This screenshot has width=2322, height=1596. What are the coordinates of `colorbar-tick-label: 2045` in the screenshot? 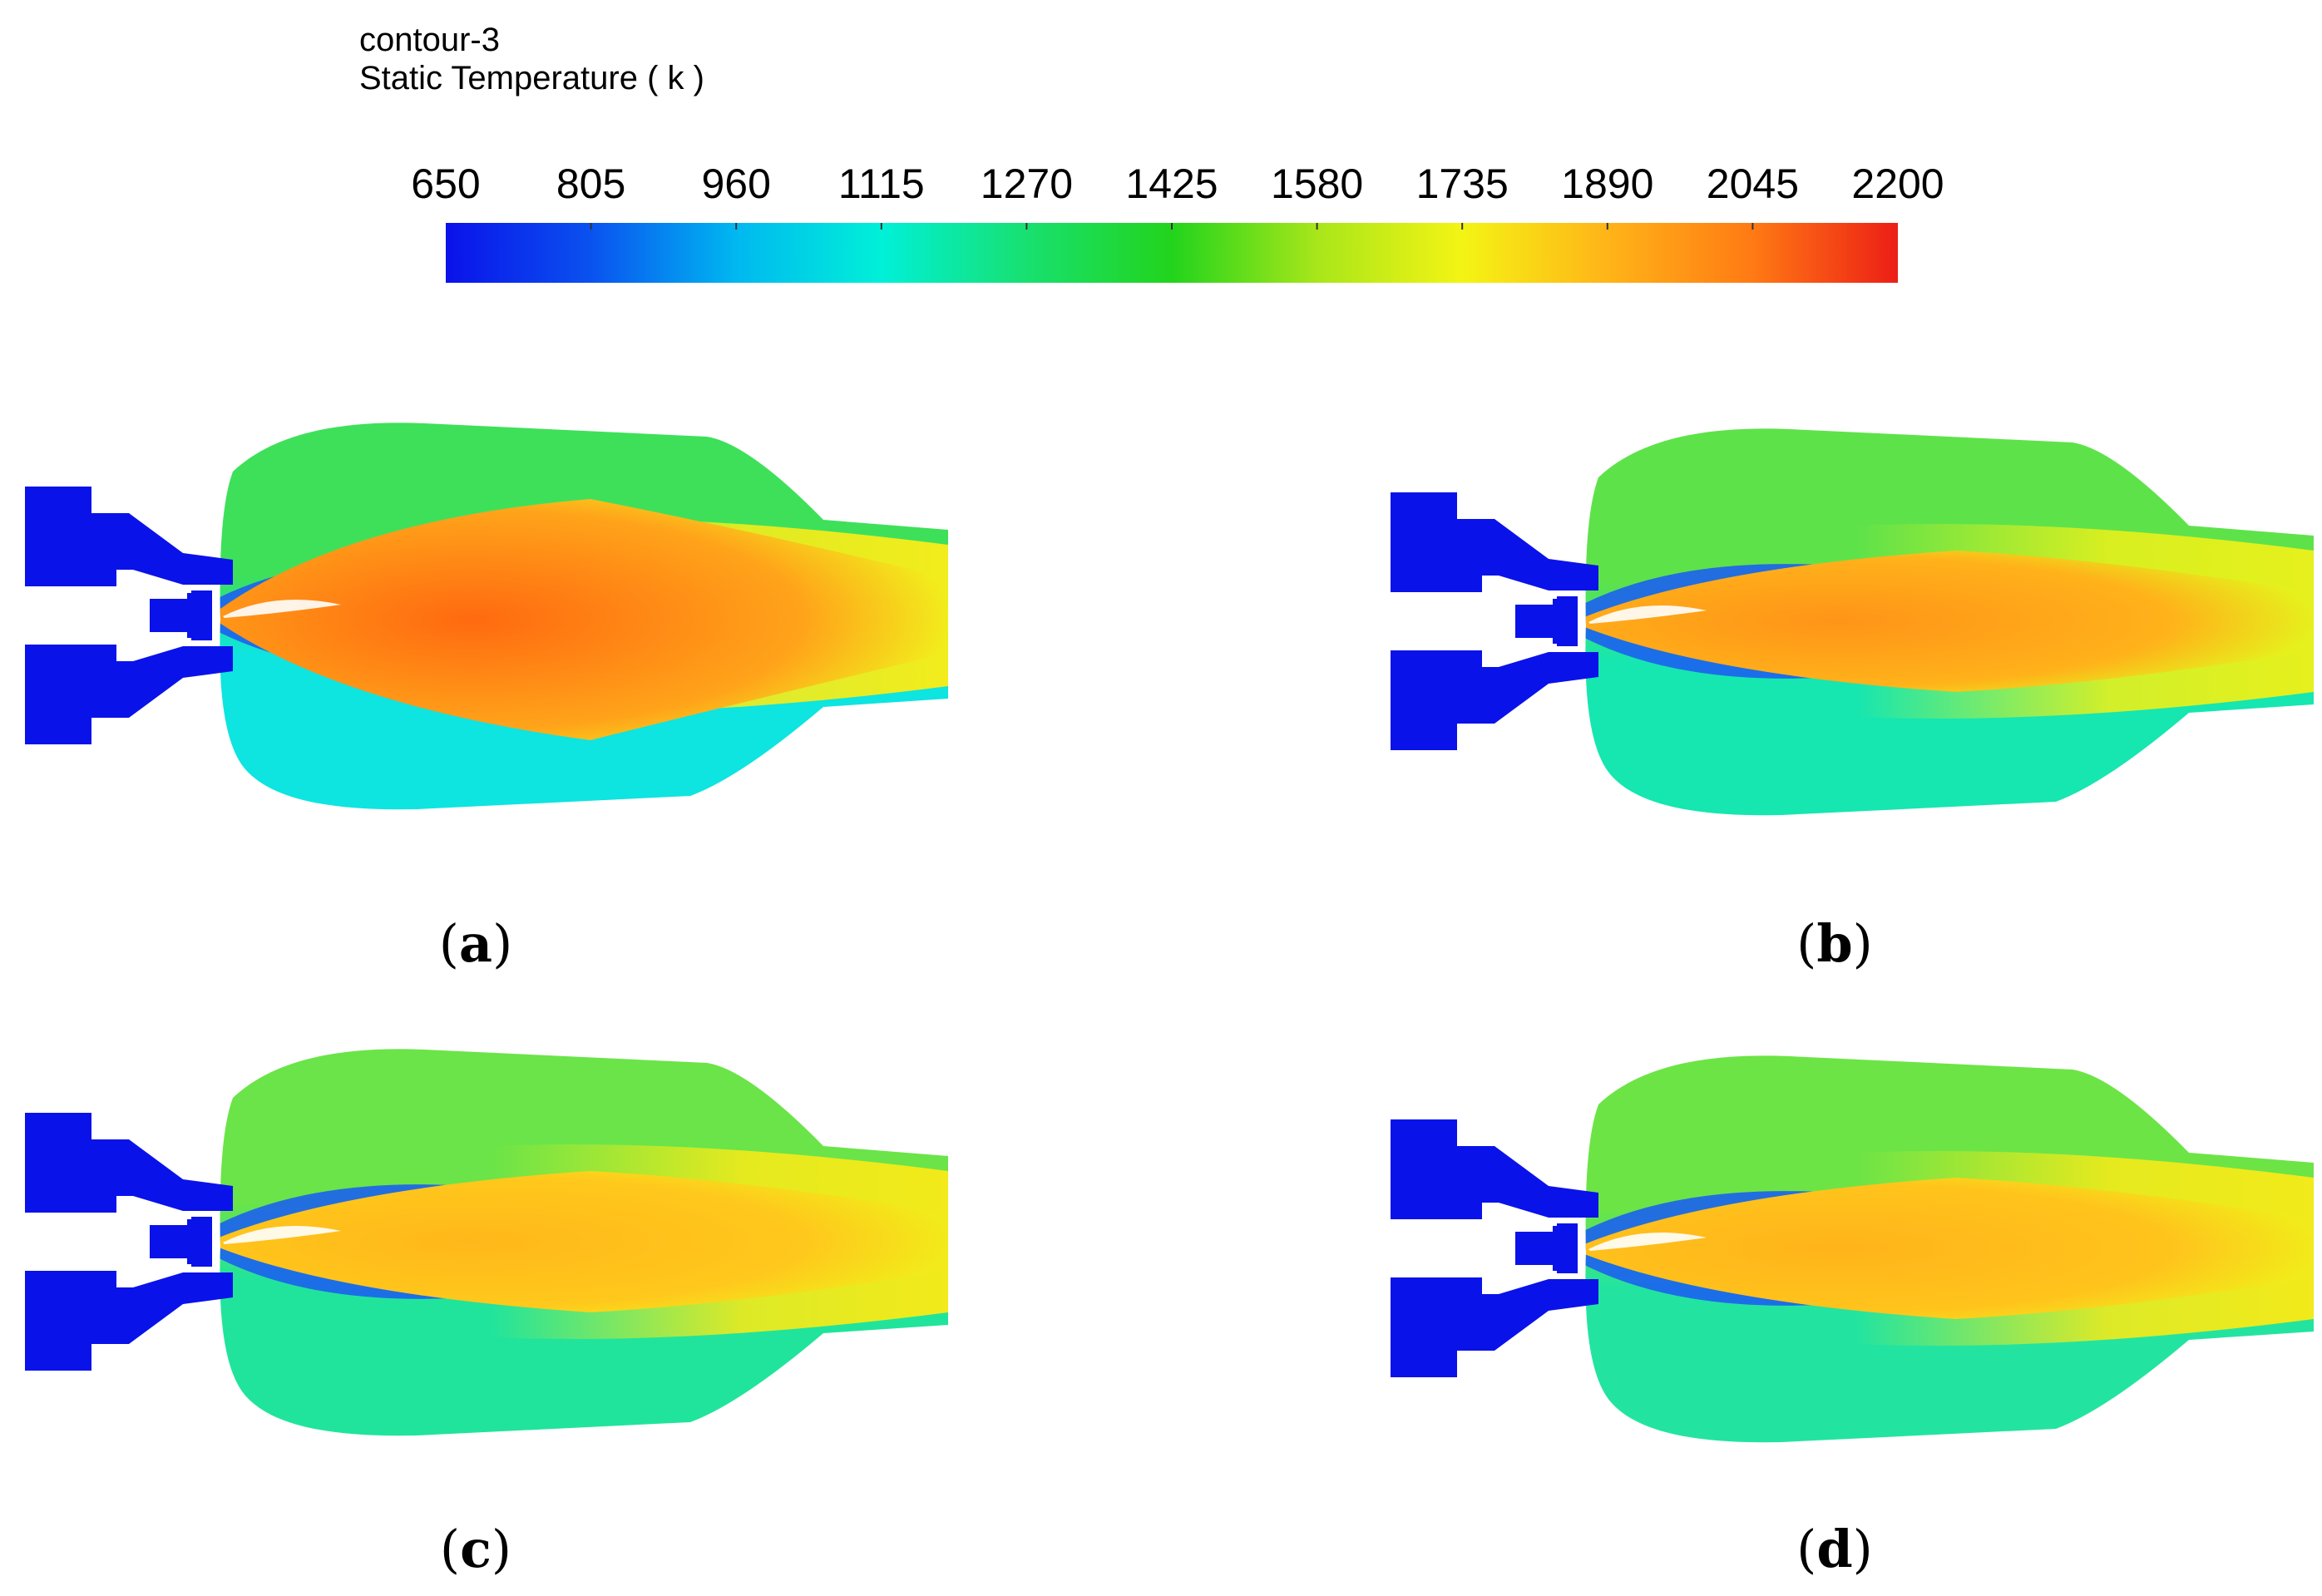 It's located at (1753, 184).